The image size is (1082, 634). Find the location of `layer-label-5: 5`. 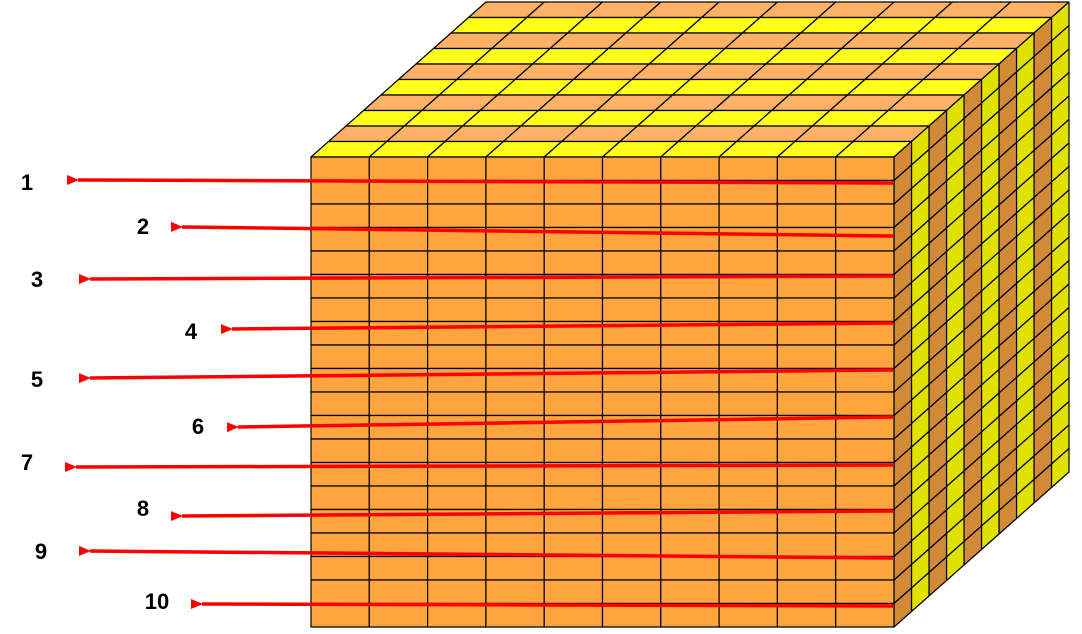

layer-label-5: 5 is located at coordinates (37, 379).